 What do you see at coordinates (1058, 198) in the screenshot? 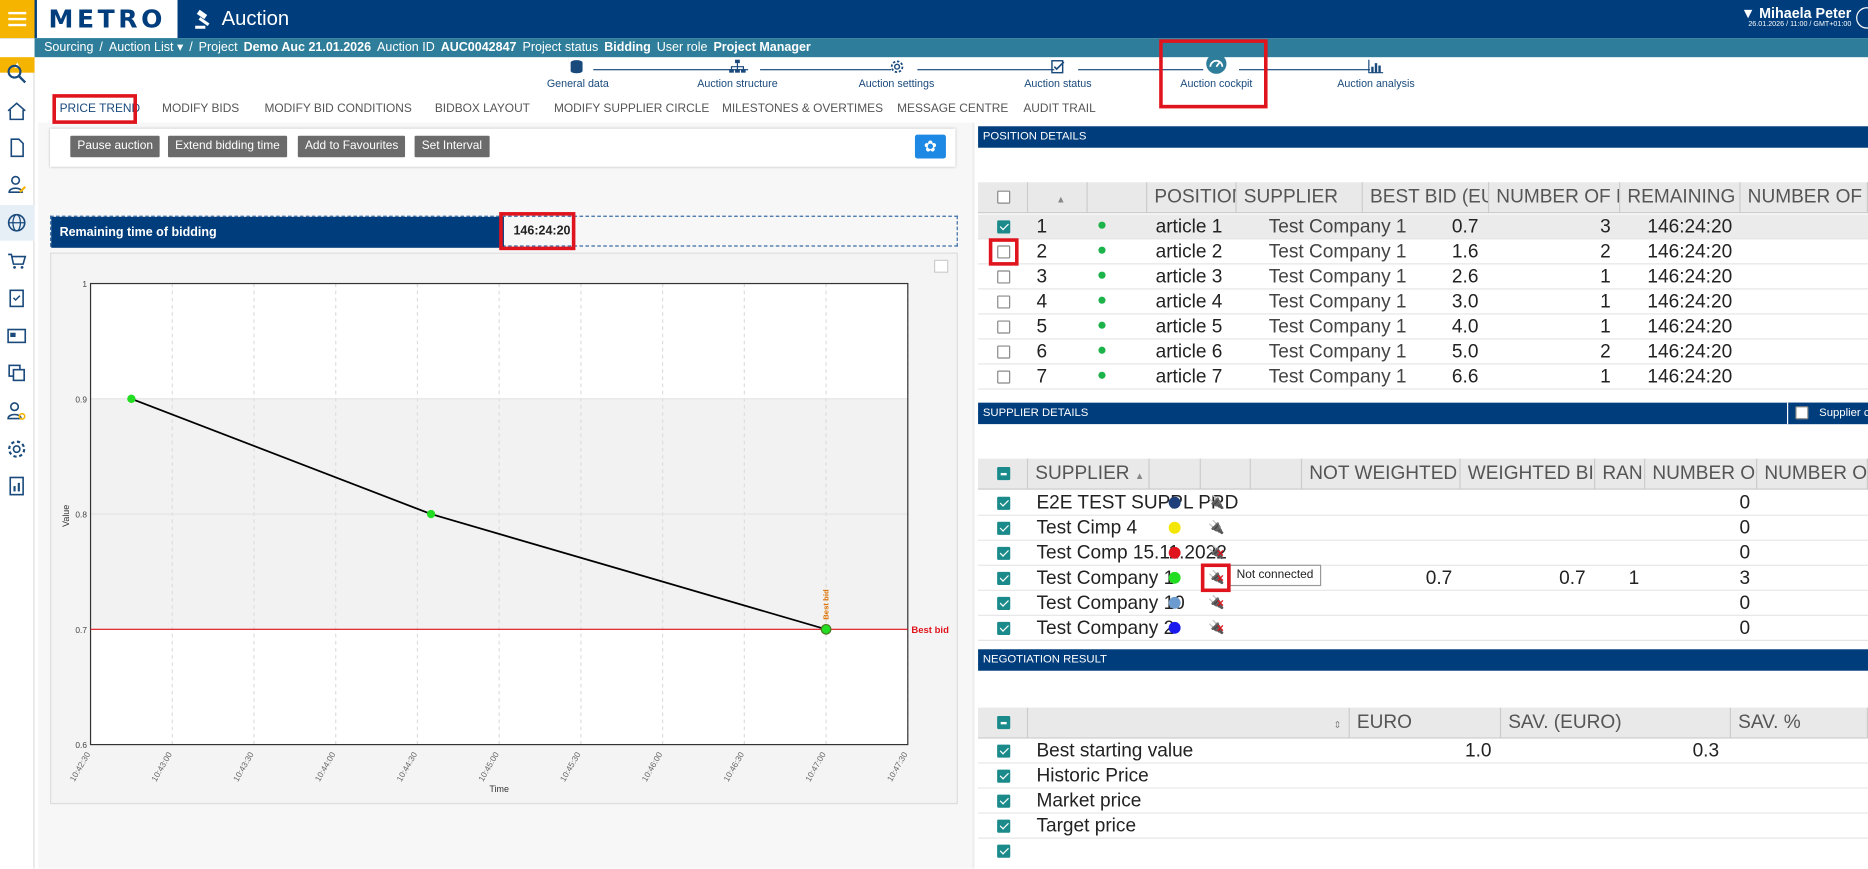
I see `header-sort: ▲` at bounding box center [1058, 198].